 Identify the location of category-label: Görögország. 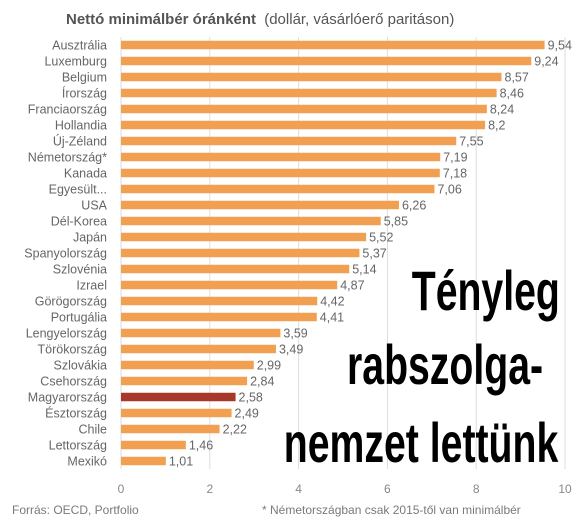
(71, 302).